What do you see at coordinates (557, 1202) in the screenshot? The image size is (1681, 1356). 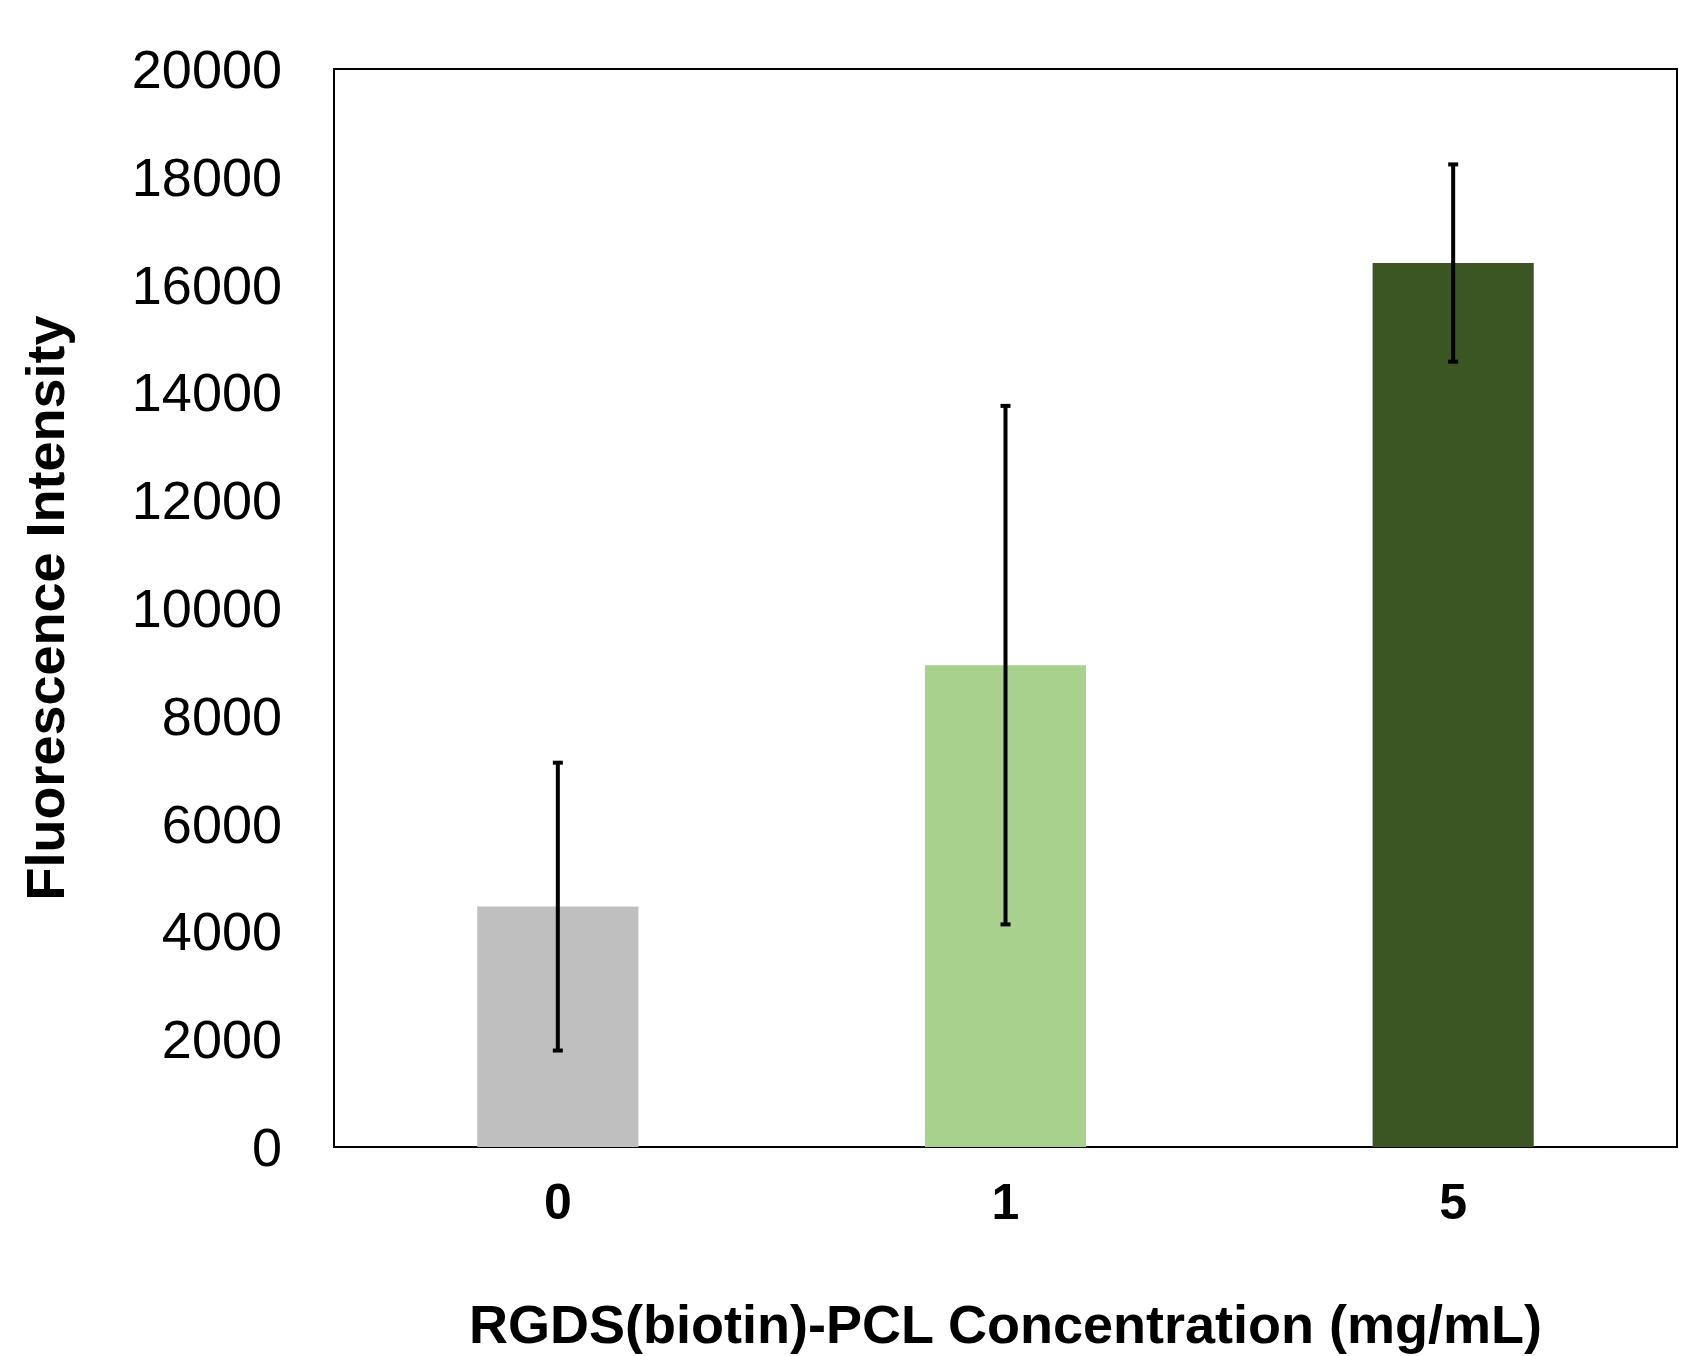 I see `x-tick-label: 0` at bounding box center [557, 1202].